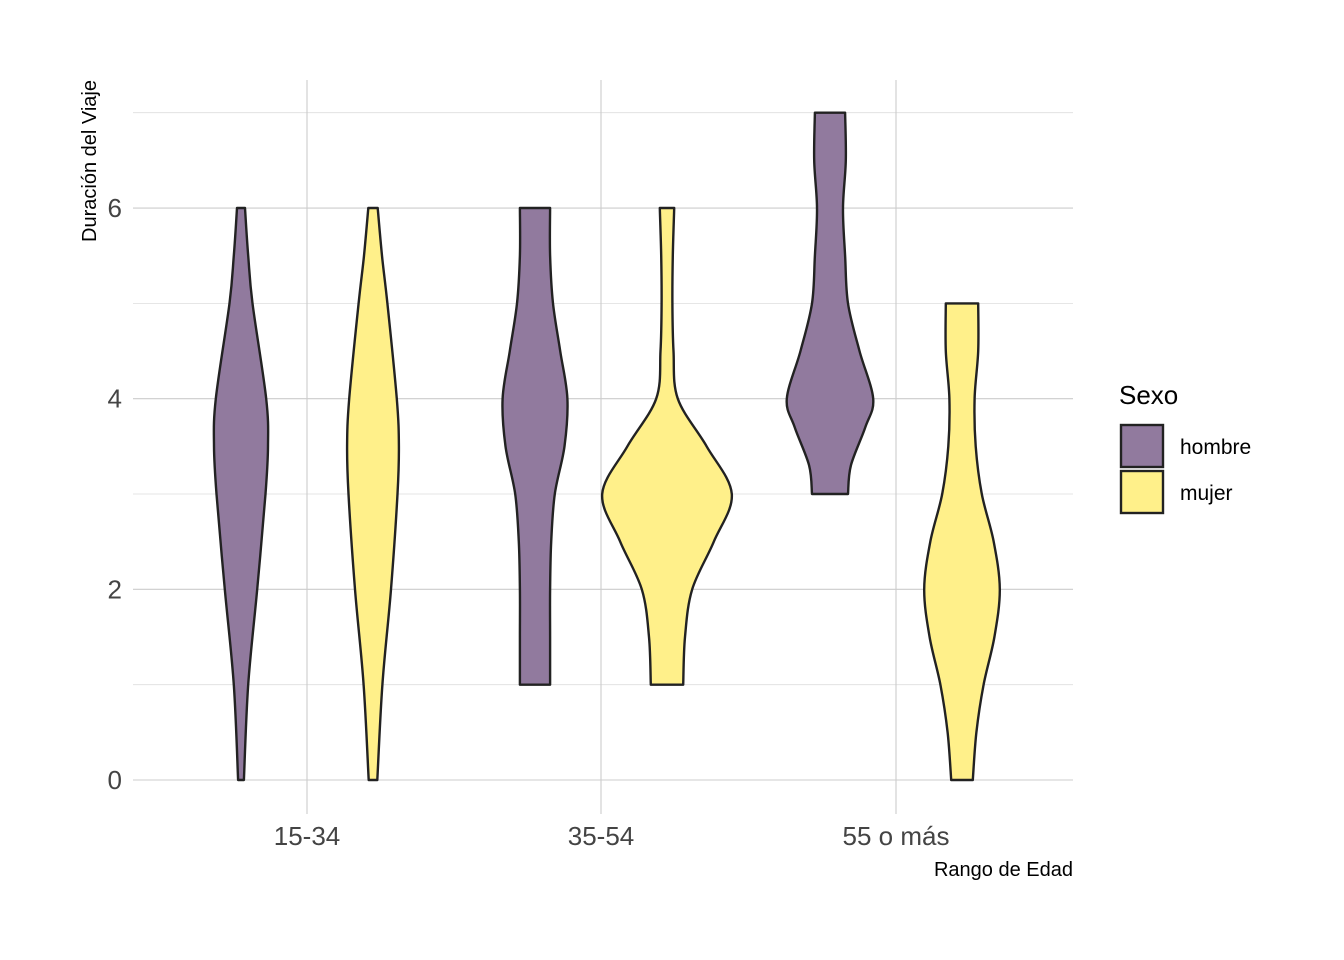 The image size is (1344, 960). I want to click on violin-mujer-55-o-más, so click(962, 541).